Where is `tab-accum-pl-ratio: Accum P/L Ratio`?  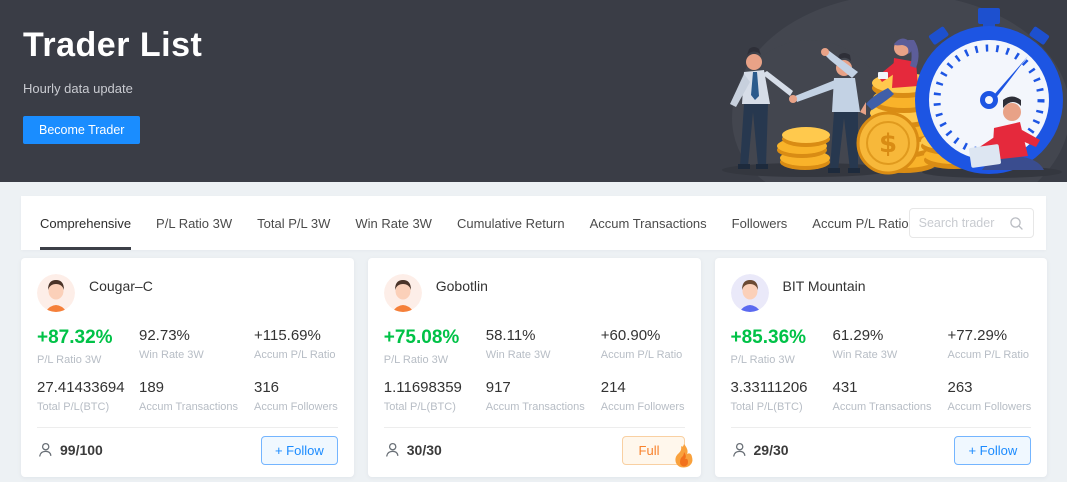 tab-accum-pl-ratio: Accum P/L Ratio is located at coordinates (860, 223).